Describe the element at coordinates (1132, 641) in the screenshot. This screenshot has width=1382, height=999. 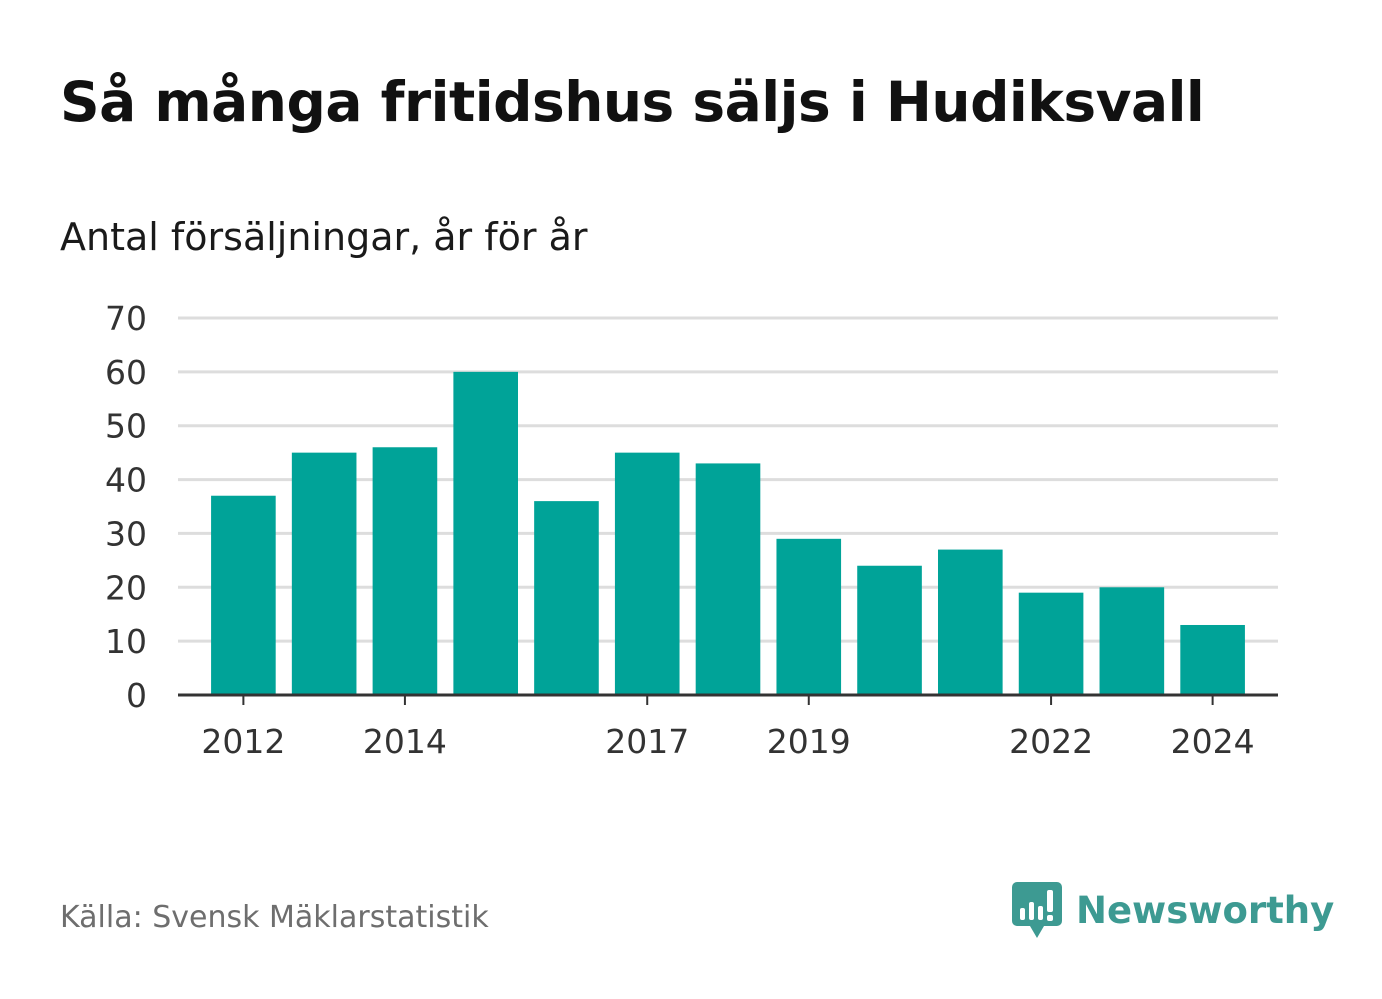
I see `bar-2023` at that location.